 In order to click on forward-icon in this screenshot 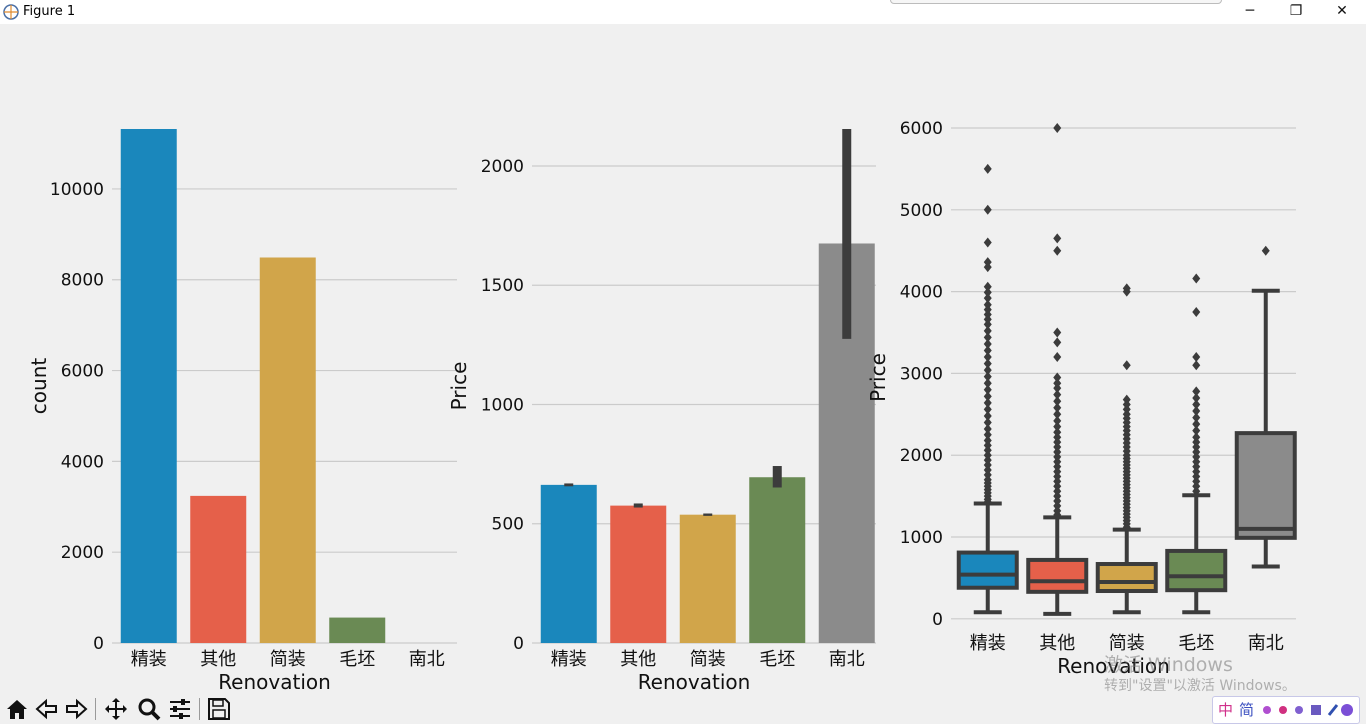, I will do `click(76, 709)`.